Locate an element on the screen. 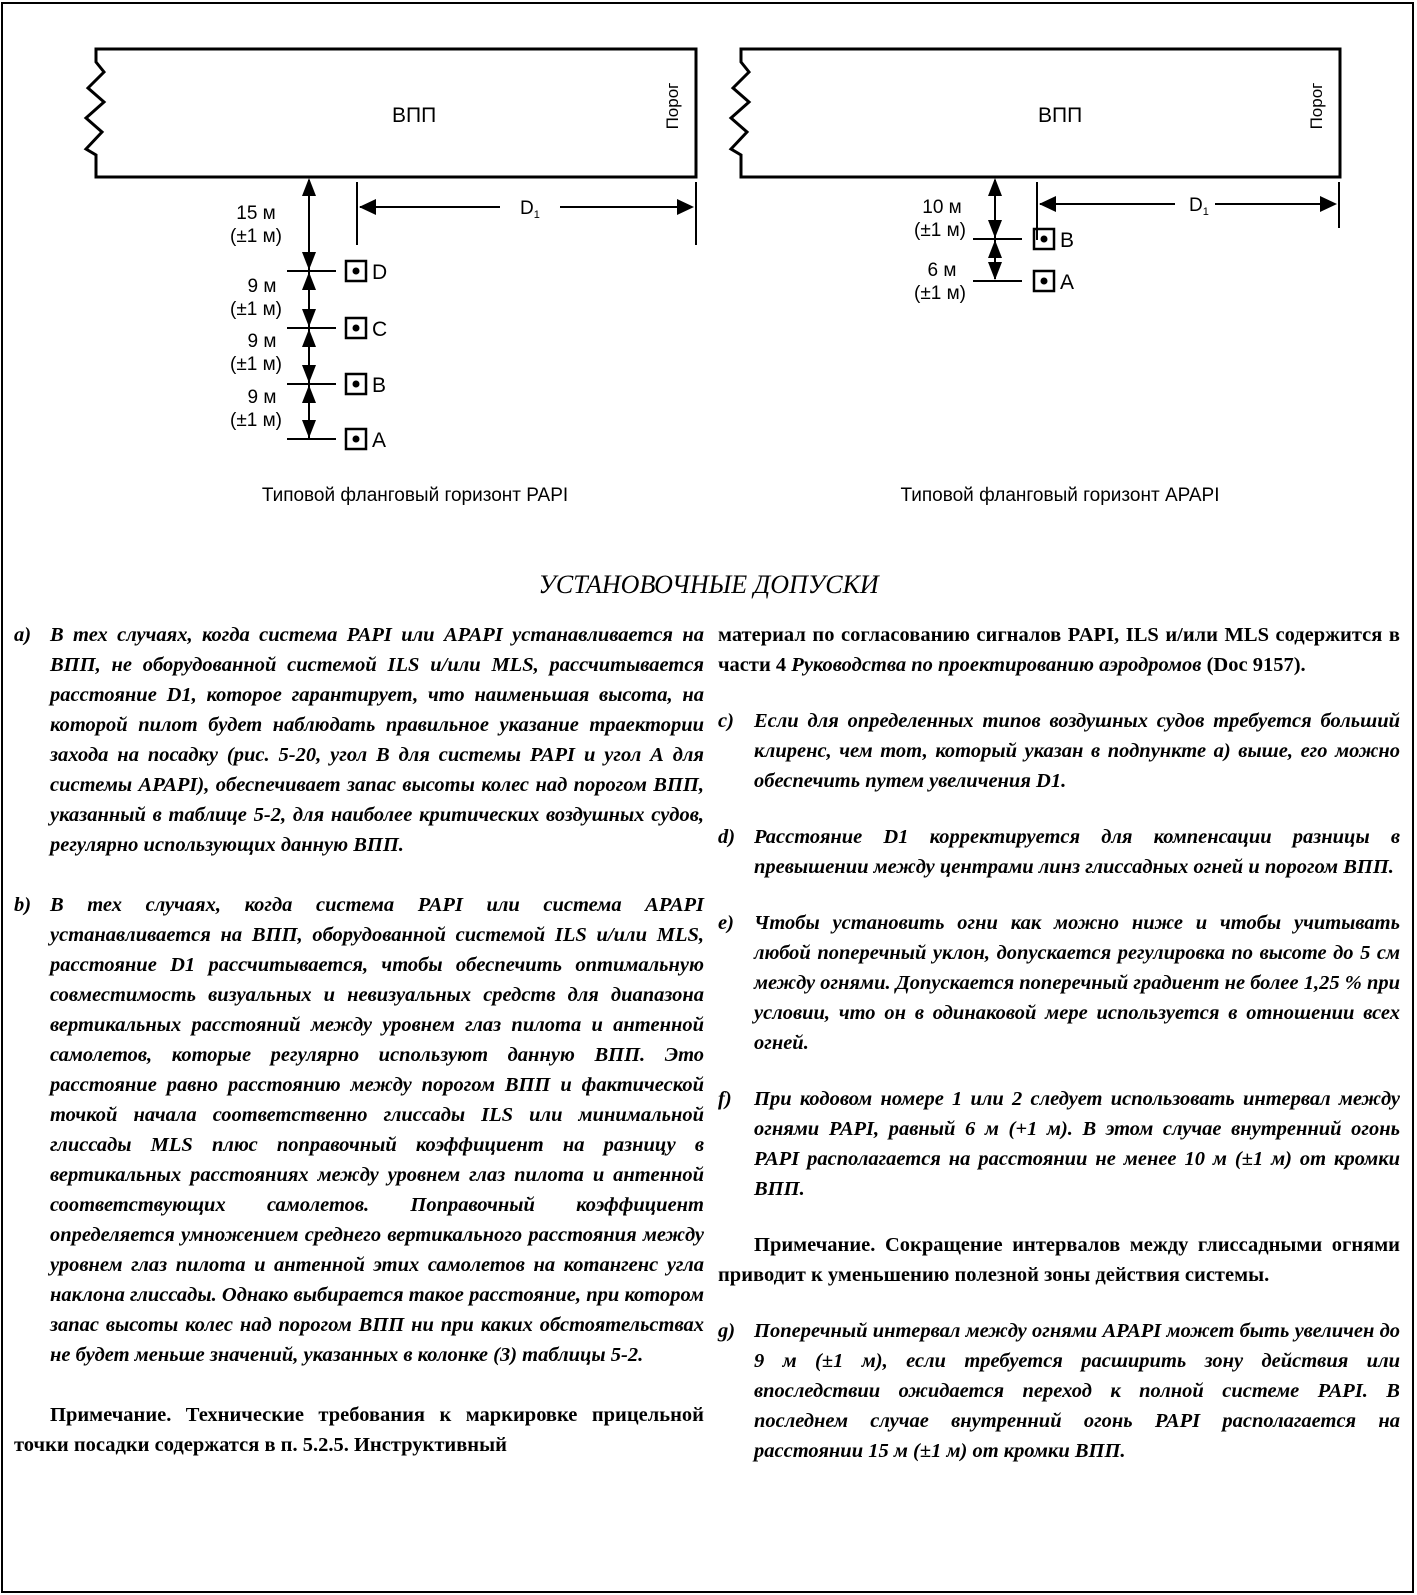 The width and height of the screenshot is (1417, 1595). apapi-diagram: ВПП Порог D1 10 м (±1 м) 6 м (±1 м) B is located at coordinates (1035, 277).